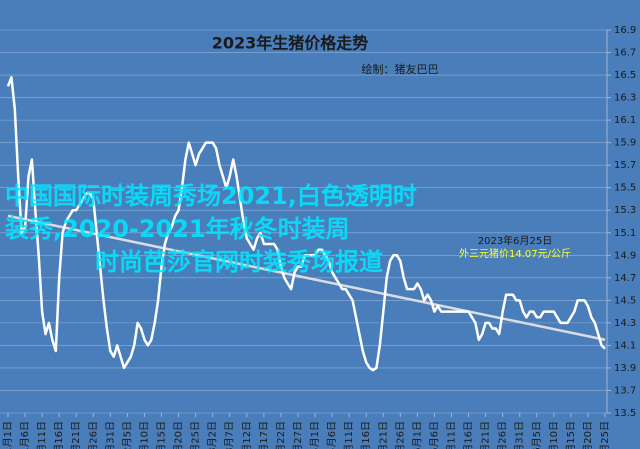  I want to click on x-tick-label: 4月26日, so click(400, 435).